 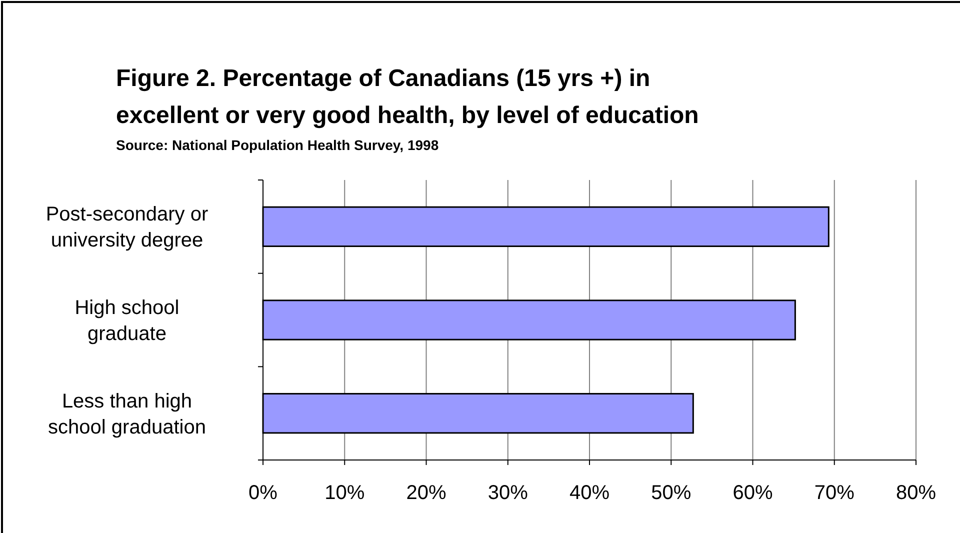 What do you see at coordinates (916, 493) in the screenshot?
I see `x-tick-label: 80%` at bounding box center [916, 493].